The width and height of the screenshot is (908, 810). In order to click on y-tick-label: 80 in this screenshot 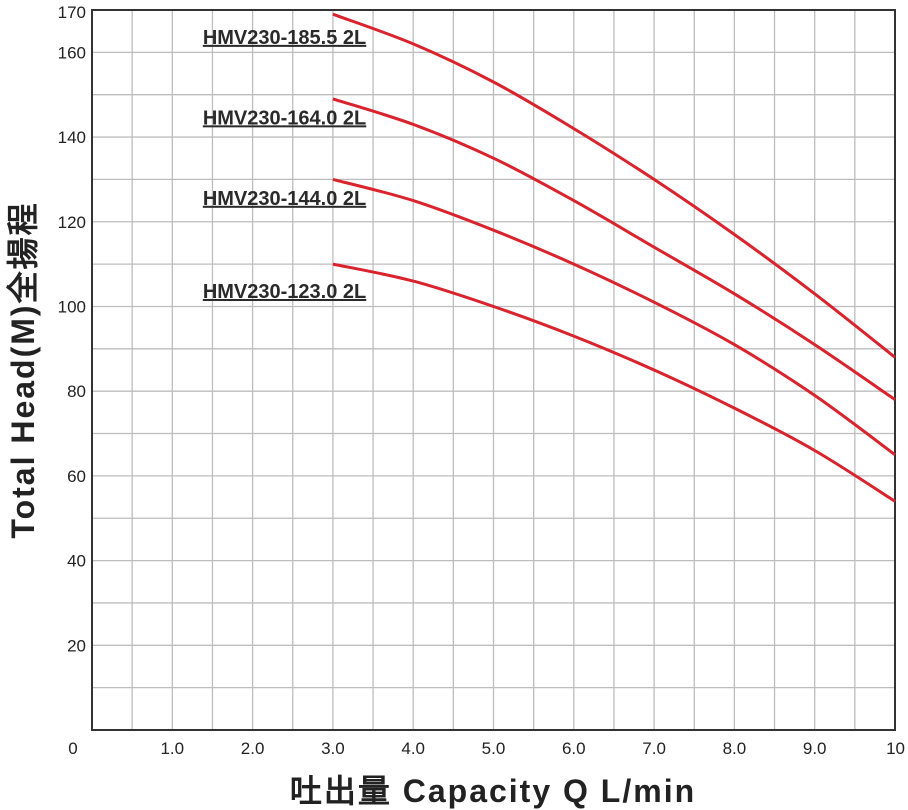, I will do `click(76, 391)`.